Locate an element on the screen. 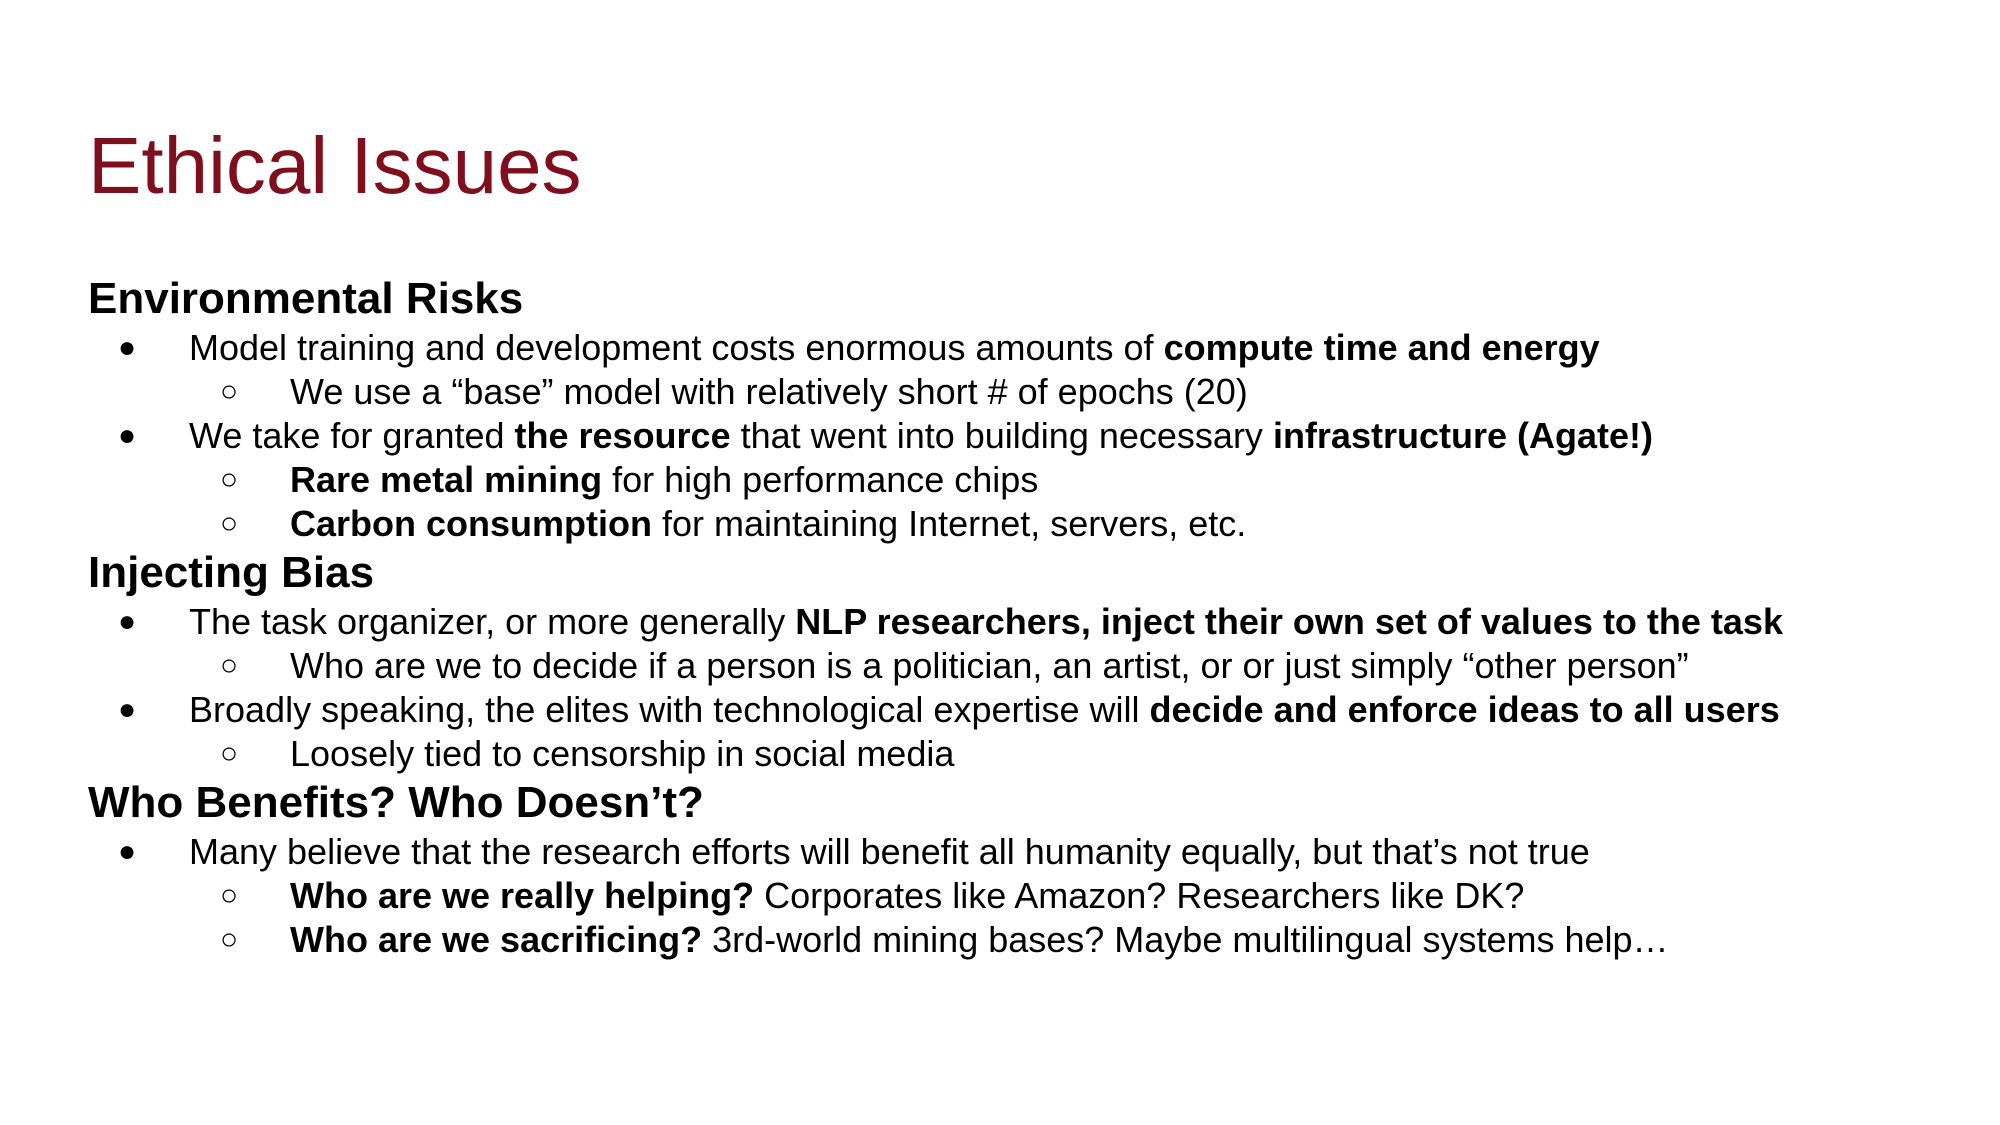  section-heading: Environmental Risks is located at coordinates (306, 298).